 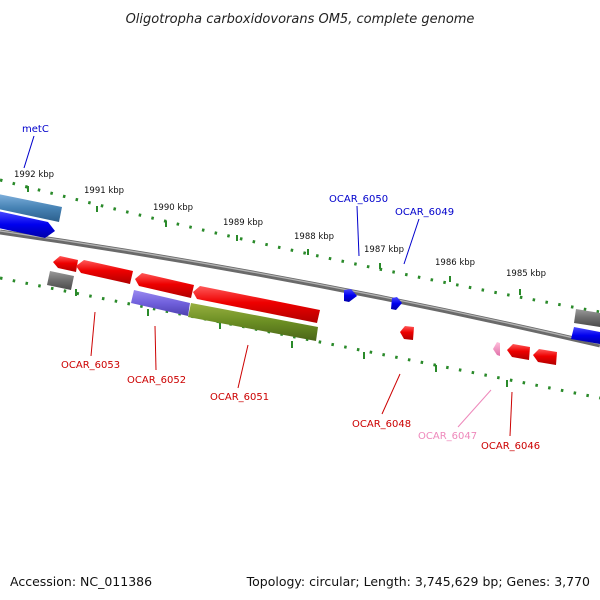 I want to click on gene-label-metC: metC, so click(x=35, y=129).